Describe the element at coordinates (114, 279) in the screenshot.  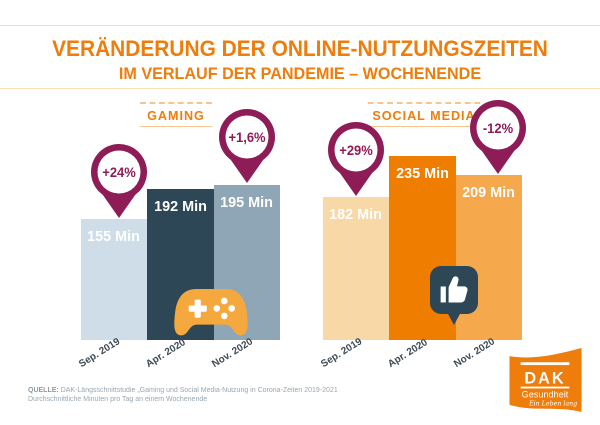
I see `bar-gaming-sep-2019: 155 Min` at that location.